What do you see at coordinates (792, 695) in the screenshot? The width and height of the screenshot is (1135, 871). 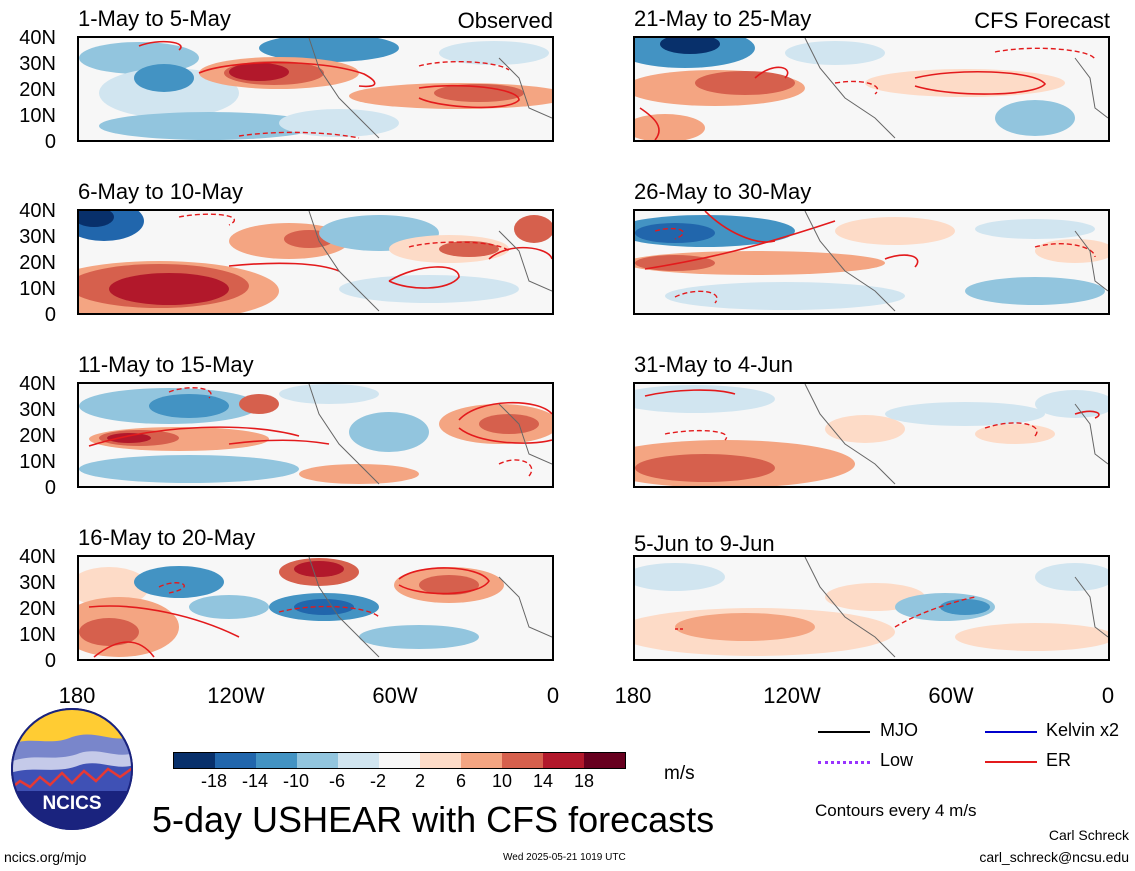 I see `x-label-right: 120W` at bounding box center [792, 695].